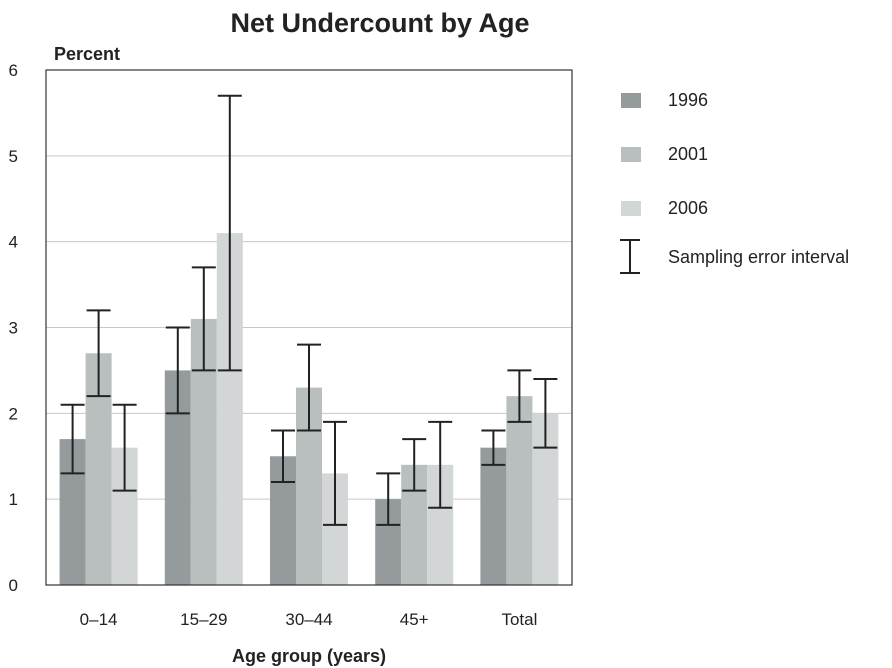  Describe the element at coordinates (13, 70) in the screenshot. I see `y-tick-label: 6` at that location.